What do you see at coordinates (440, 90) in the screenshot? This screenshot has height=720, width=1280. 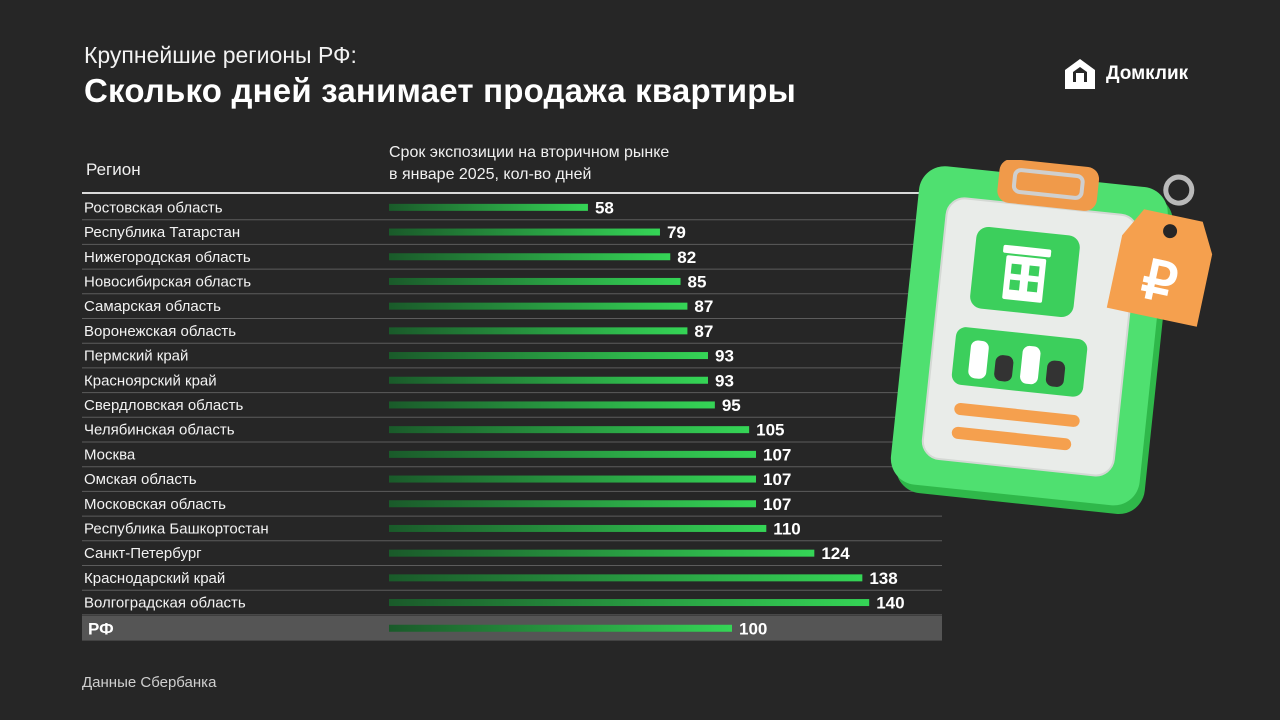 I see `page-title: Сколько дней занимает продажа квартиры` at bounding box center [440, 90].